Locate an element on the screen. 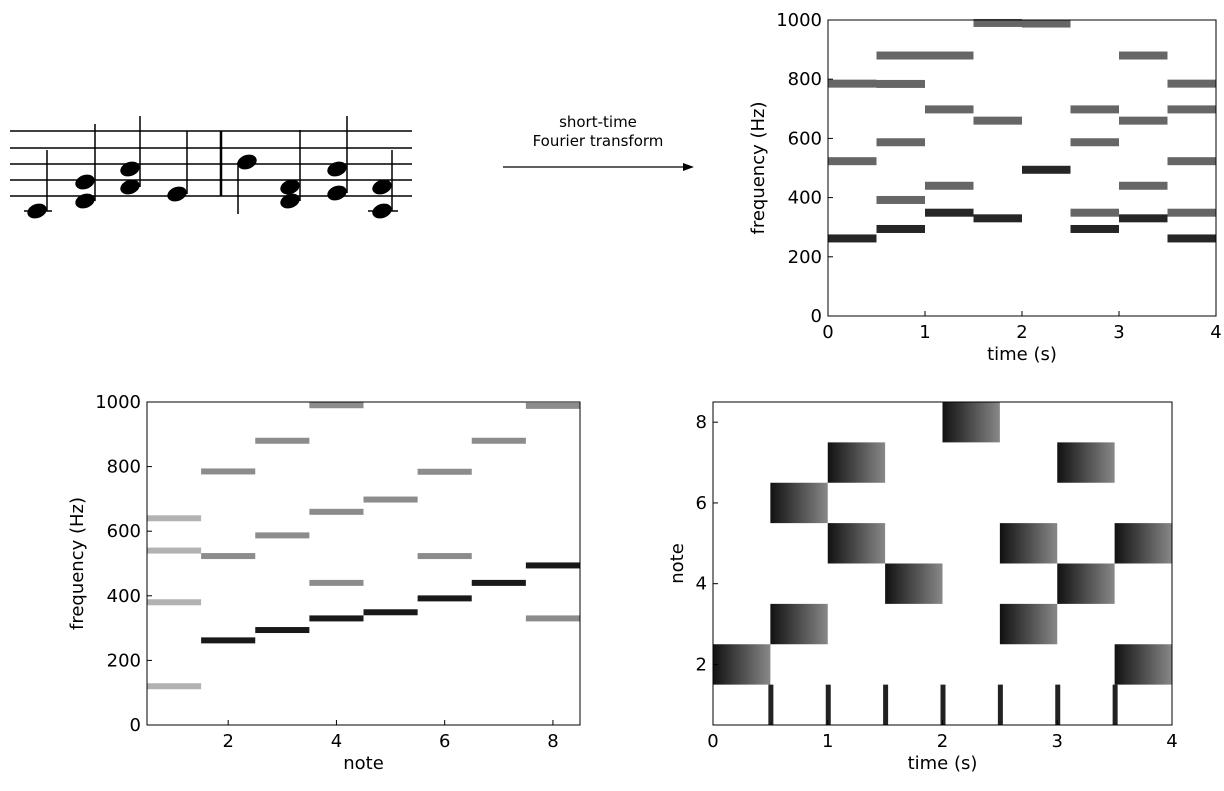  x-tick-label: 6 is located at coordinates (444, 741).